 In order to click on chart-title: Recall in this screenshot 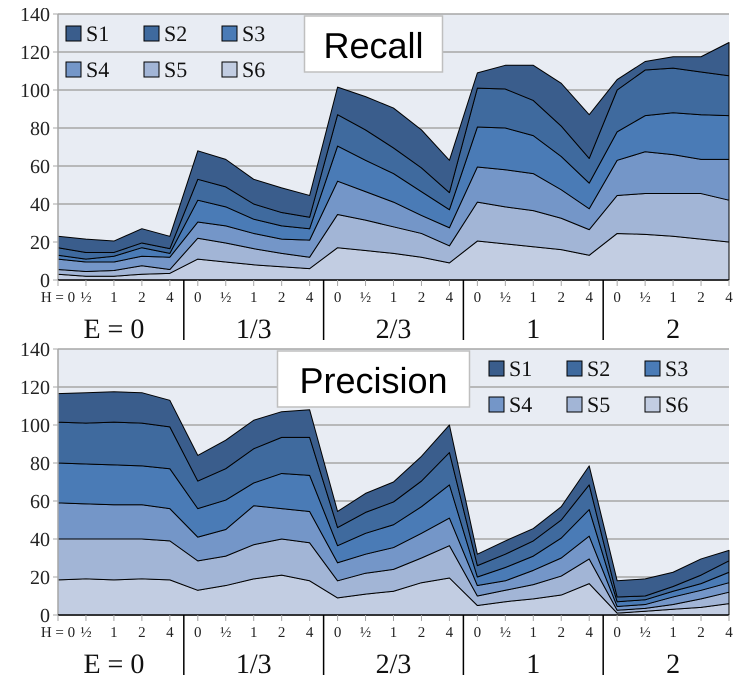, I will do `click(373, 45)`.